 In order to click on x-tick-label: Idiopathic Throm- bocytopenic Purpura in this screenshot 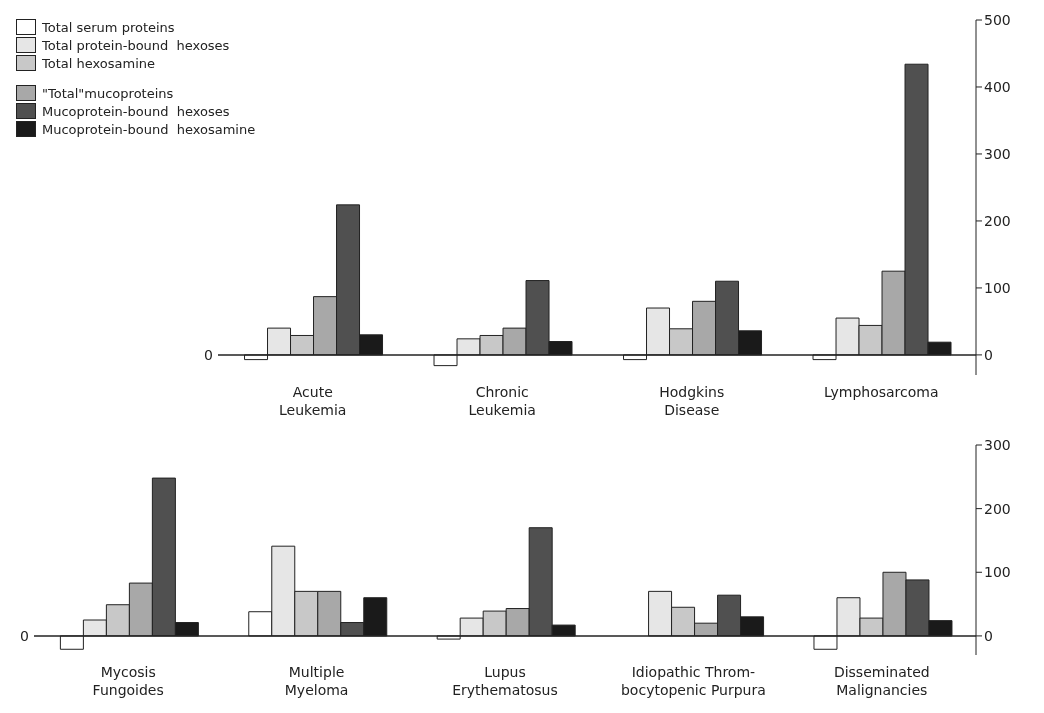, I will do `click(693, 681)`.